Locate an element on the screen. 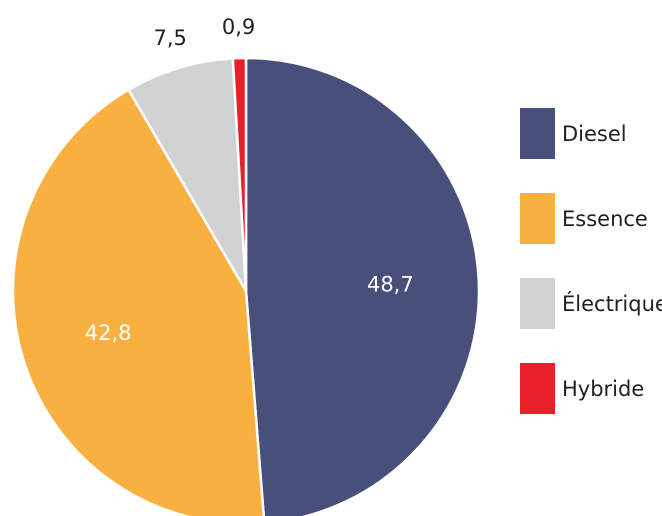  data-label: 42,8 is located at coordinates (108, 333).